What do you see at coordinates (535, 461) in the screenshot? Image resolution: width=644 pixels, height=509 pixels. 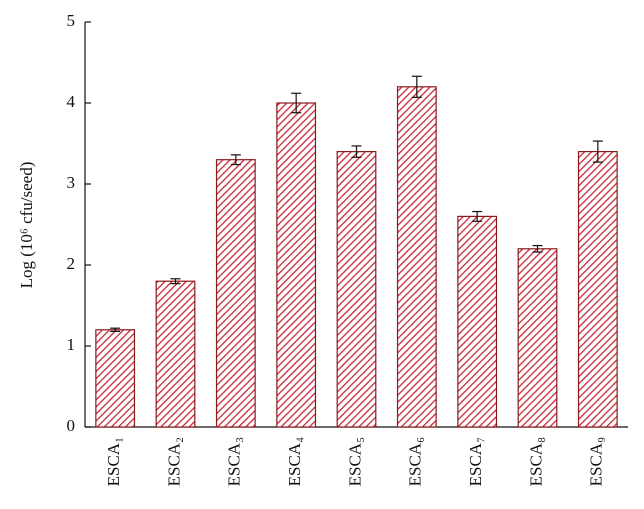 I see `x-tick-label: ESCA₈` at bounding box center [535, 461].